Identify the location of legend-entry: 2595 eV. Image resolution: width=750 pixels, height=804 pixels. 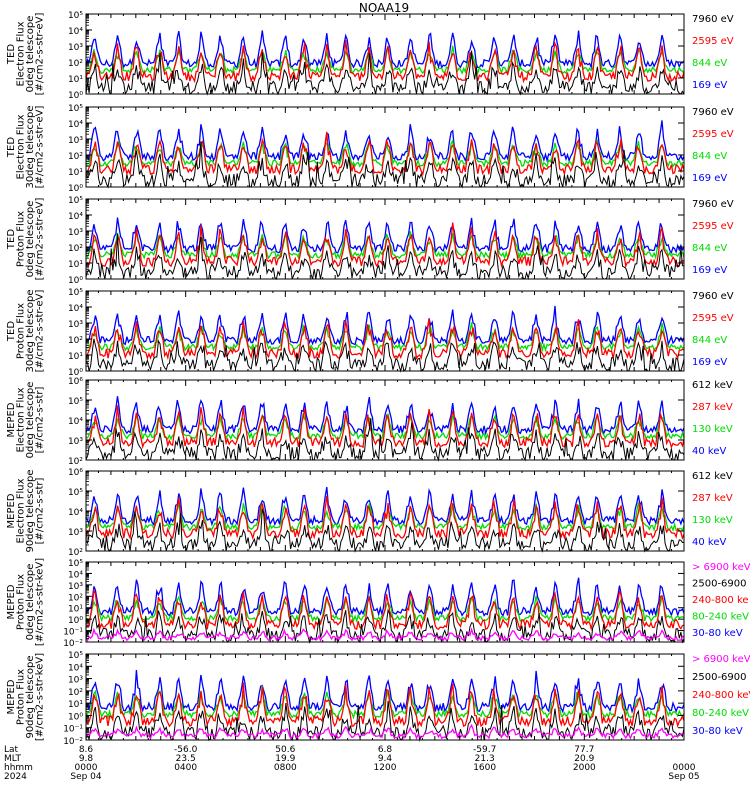
(713, 41).